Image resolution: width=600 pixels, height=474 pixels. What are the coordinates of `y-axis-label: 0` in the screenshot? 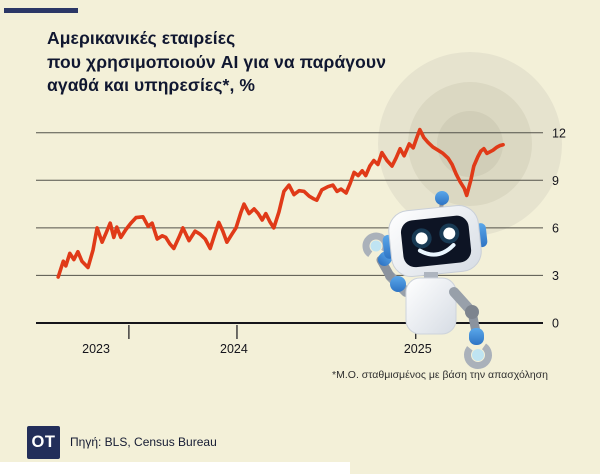 It's located at (555, 324).